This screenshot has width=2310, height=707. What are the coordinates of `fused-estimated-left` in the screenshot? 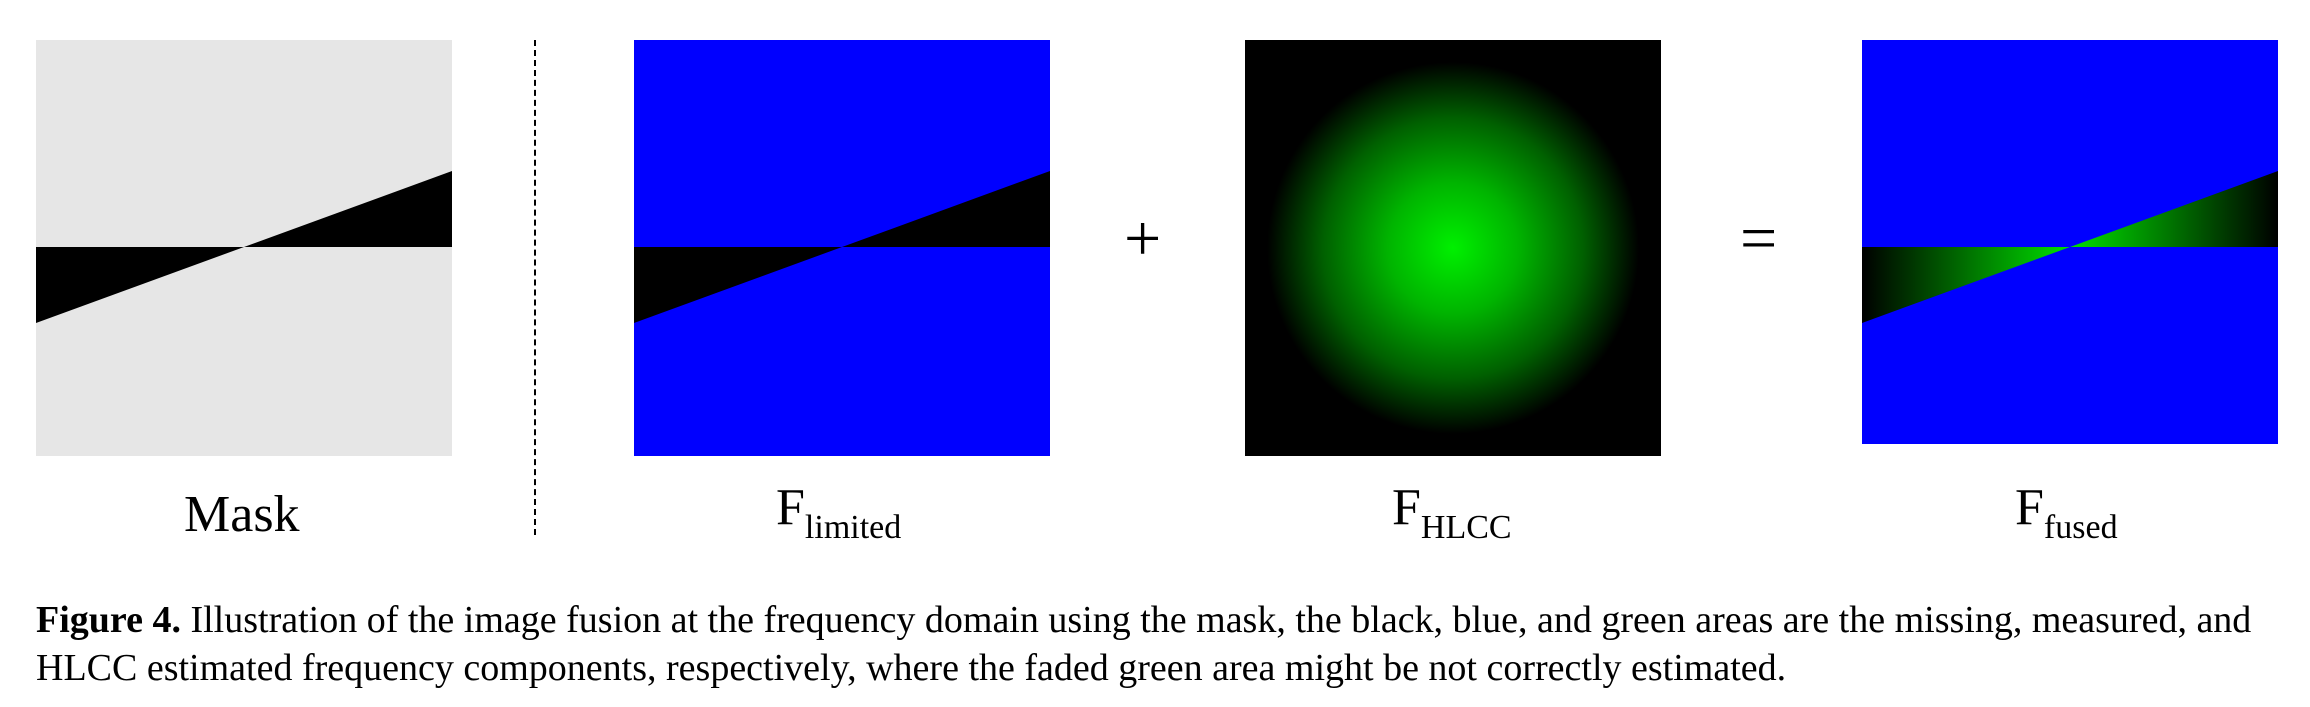 It's located at (1966, 285).